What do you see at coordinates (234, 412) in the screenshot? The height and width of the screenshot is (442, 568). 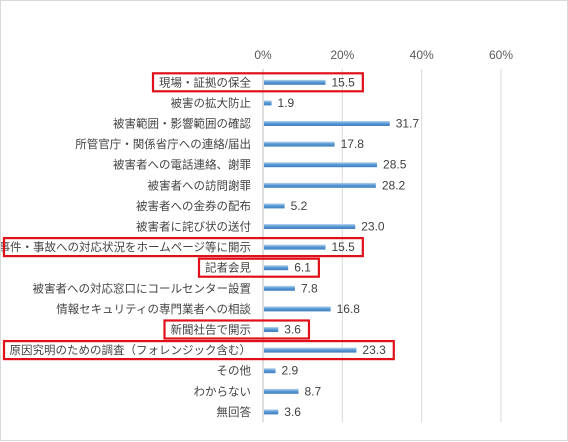 I see `category-label: 無回答` at bounding box center [234, 412].